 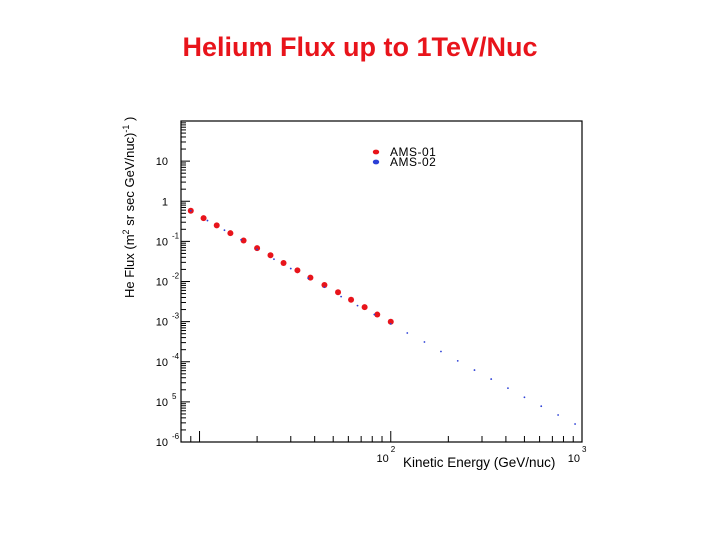 What do you see at coordinates (176, 316) in the screenshot?
I see `y-tick-label-exponent: -3` at bounding box center [176, 316].